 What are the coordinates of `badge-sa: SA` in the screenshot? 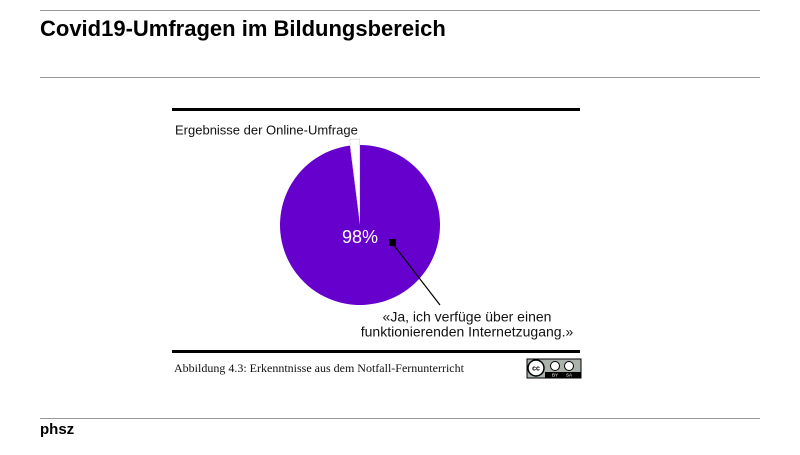 It's located at (569, 375).